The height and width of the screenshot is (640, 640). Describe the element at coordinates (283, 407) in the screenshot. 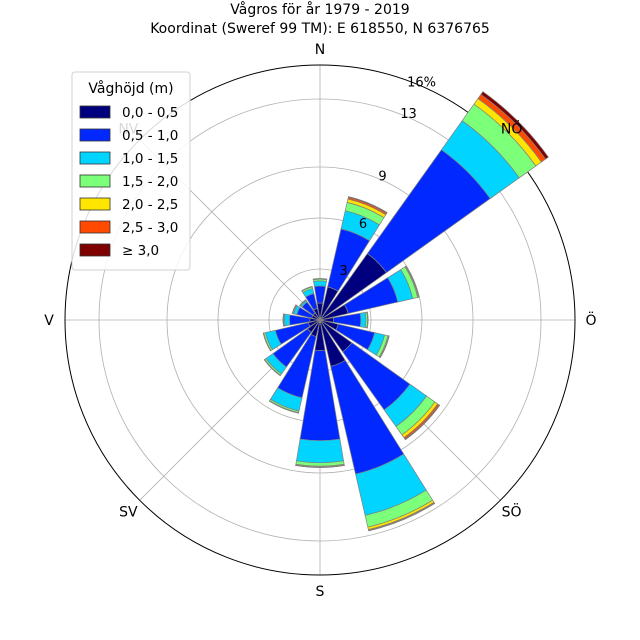

I see `bar-dir9-bin5` at that location.